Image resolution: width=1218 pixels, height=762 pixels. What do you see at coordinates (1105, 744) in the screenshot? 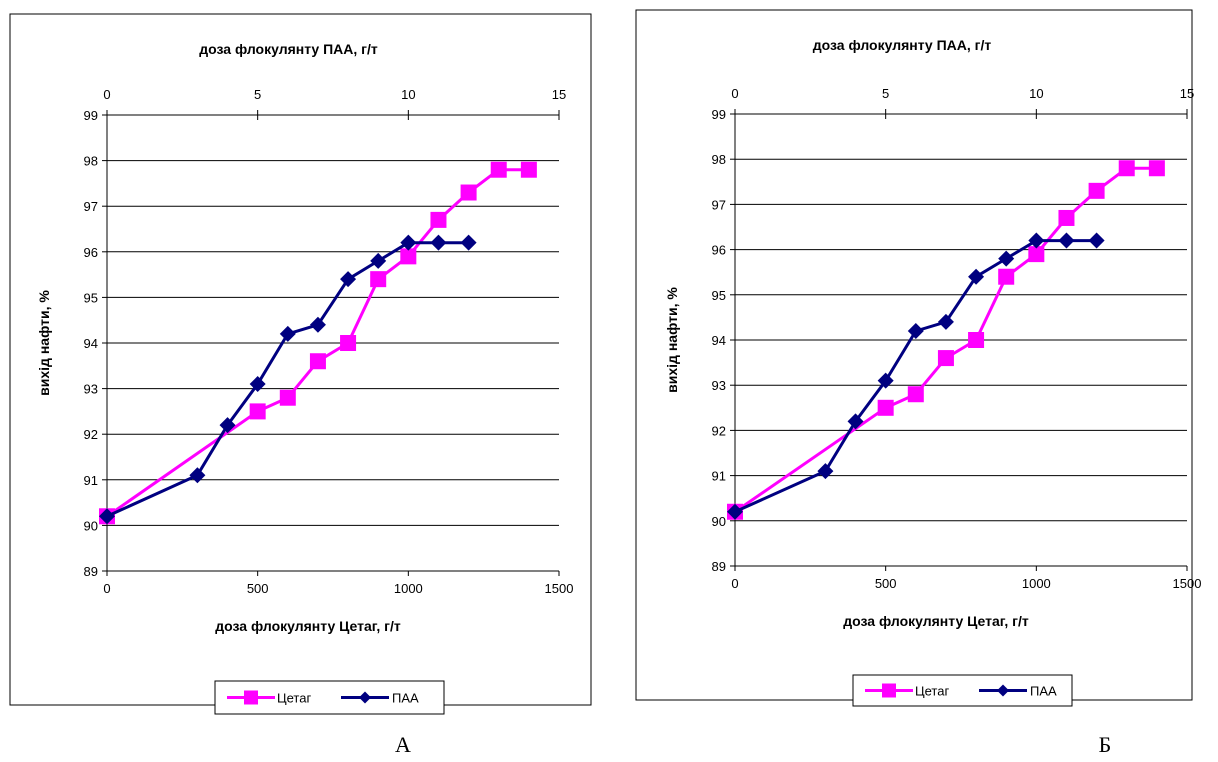
I see `panel-caption: Б` at bounding box center [1105, 744].